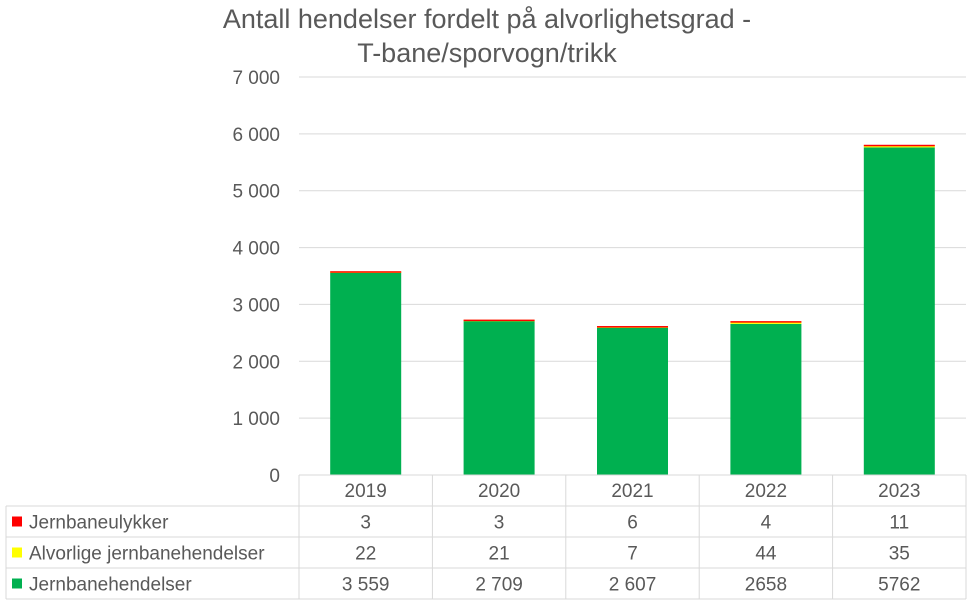 Image resolution: width=974 pixels, height=602 pixels. I want to click on table-value: 2 607, so click(633, 585).